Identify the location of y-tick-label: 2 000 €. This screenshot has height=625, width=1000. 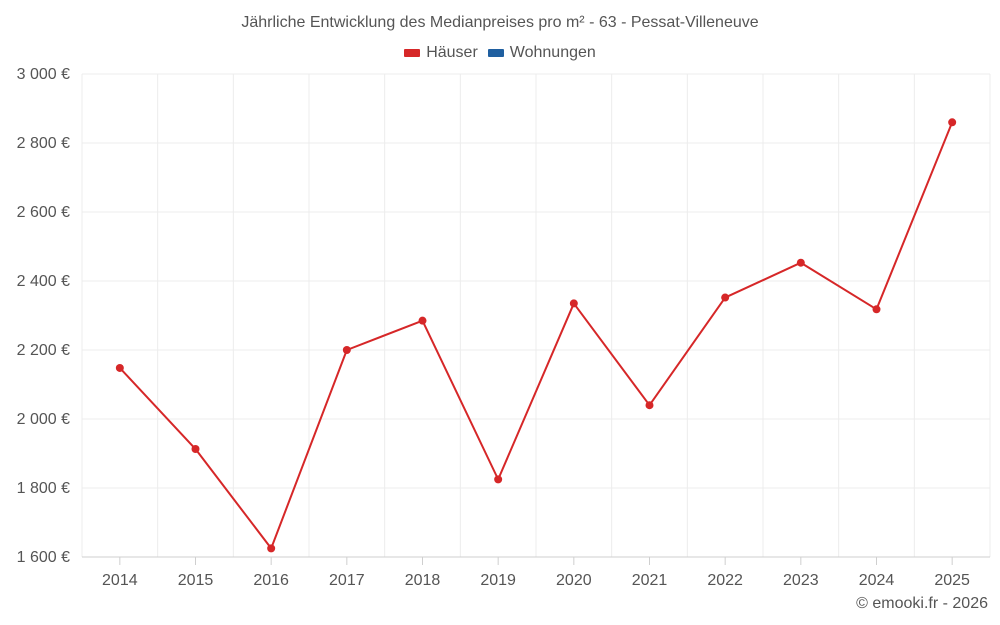
(43, 419).